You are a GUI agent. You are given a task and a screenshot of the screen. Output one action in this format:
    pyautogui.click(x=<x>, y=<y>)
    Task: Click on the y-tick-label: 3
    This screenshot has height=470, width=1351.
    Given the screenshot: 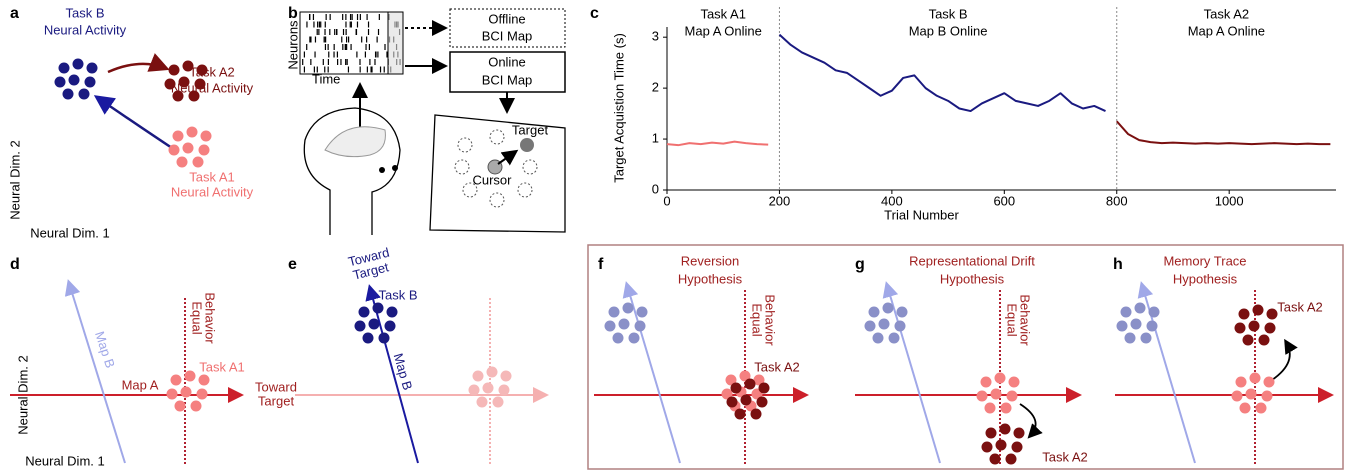 What is the action you would take?
    pyautogui.click(x=655, y=36)
    